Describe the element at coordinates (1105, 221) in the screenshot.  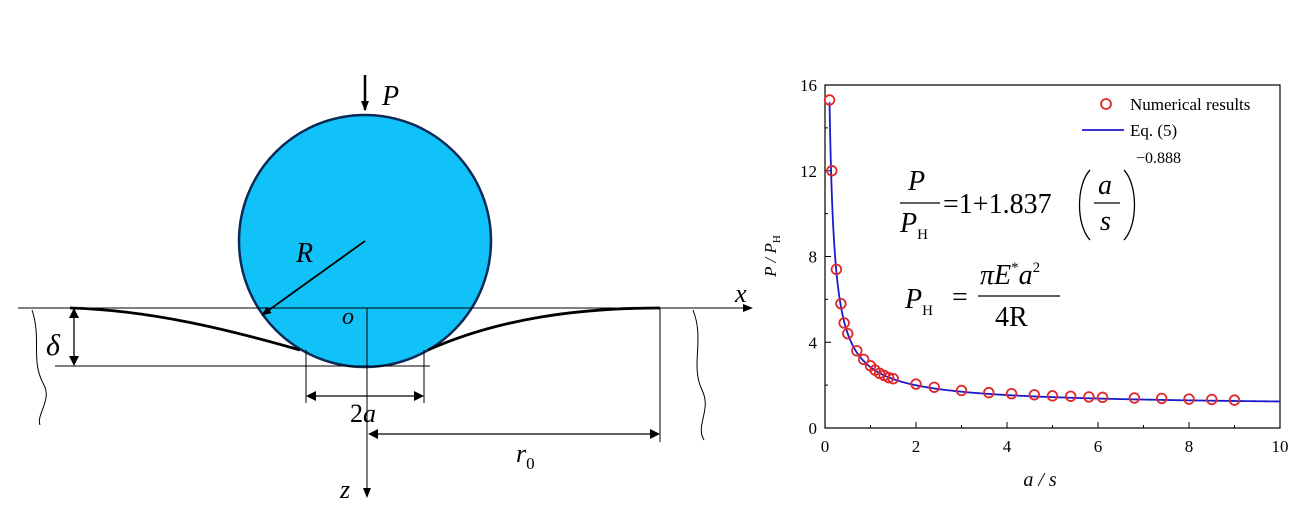
I see `eq1-frac-denominator: s` at that location.